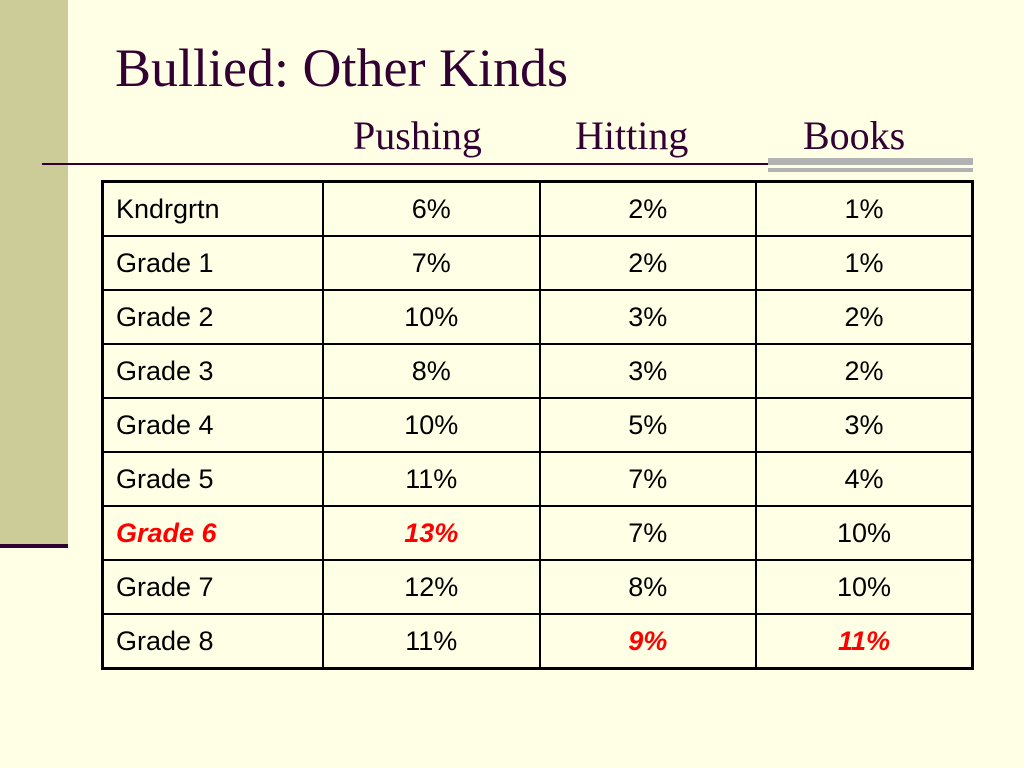 This screenshot has width=1024, height=768. What do you see at coordinates (431, 371) in the screenshot?
I see `pushing-cell: 8%` at bounding box center [431, 371].